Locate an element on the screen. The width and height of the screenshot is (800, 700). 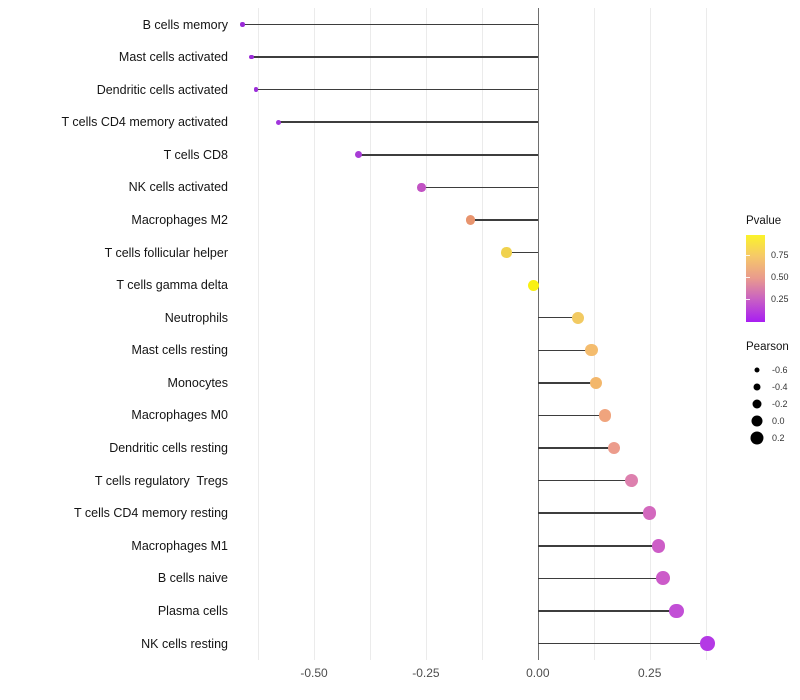
legend-pvalue: Pvalue 0.75 0.50 0.25 is located at coordinates (773, 268).